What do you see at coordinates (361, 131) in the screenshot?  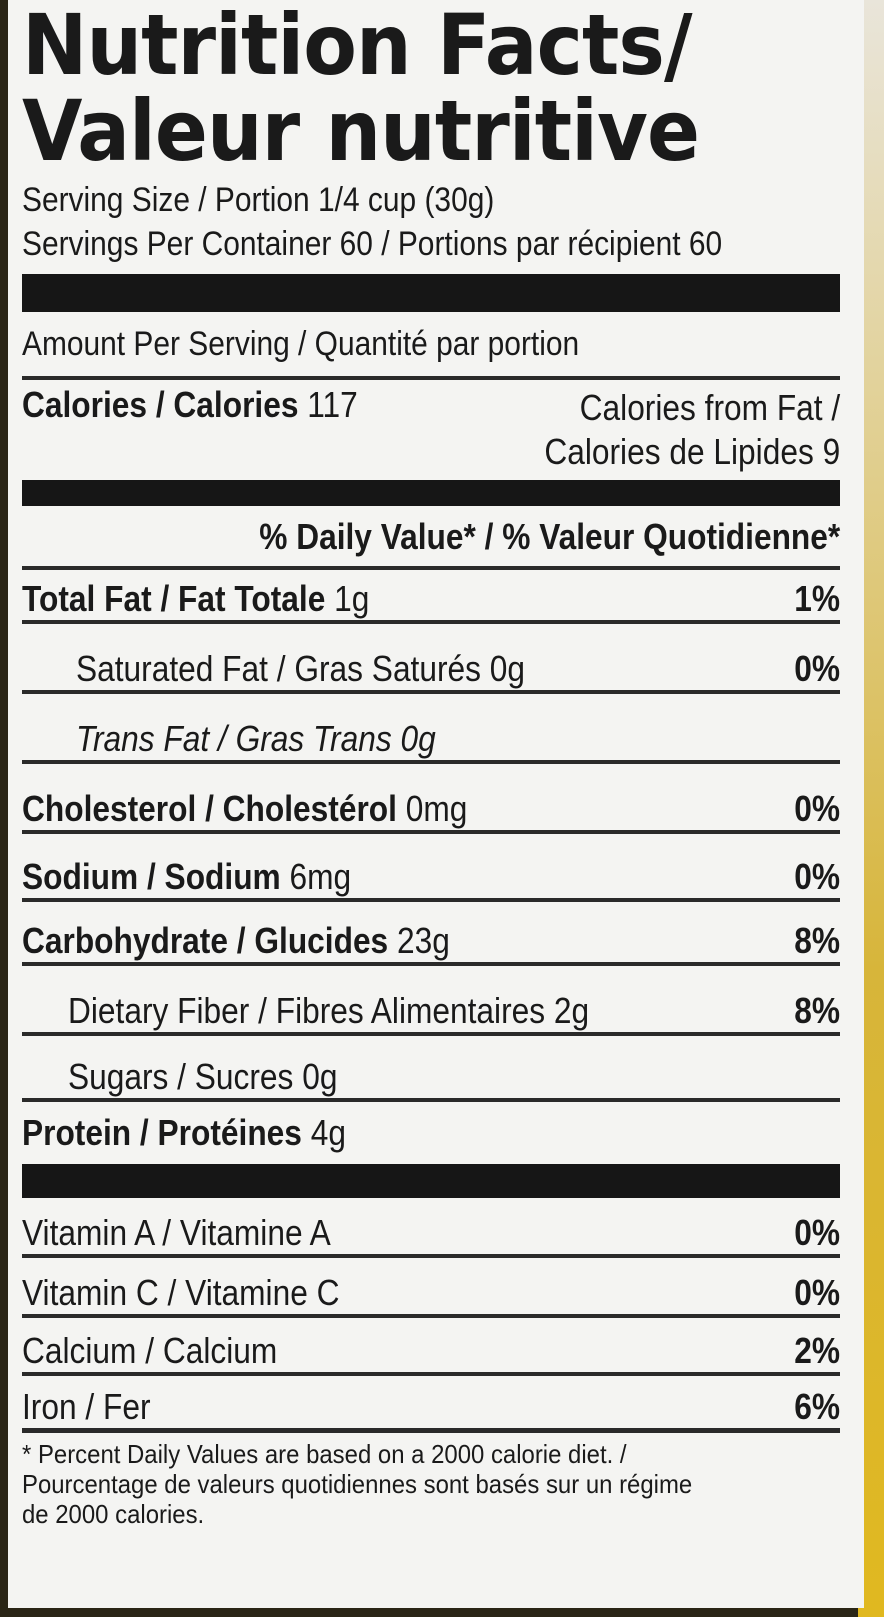 I see `title-line2: Valeur nutritive` at bounding box center [361, 131].